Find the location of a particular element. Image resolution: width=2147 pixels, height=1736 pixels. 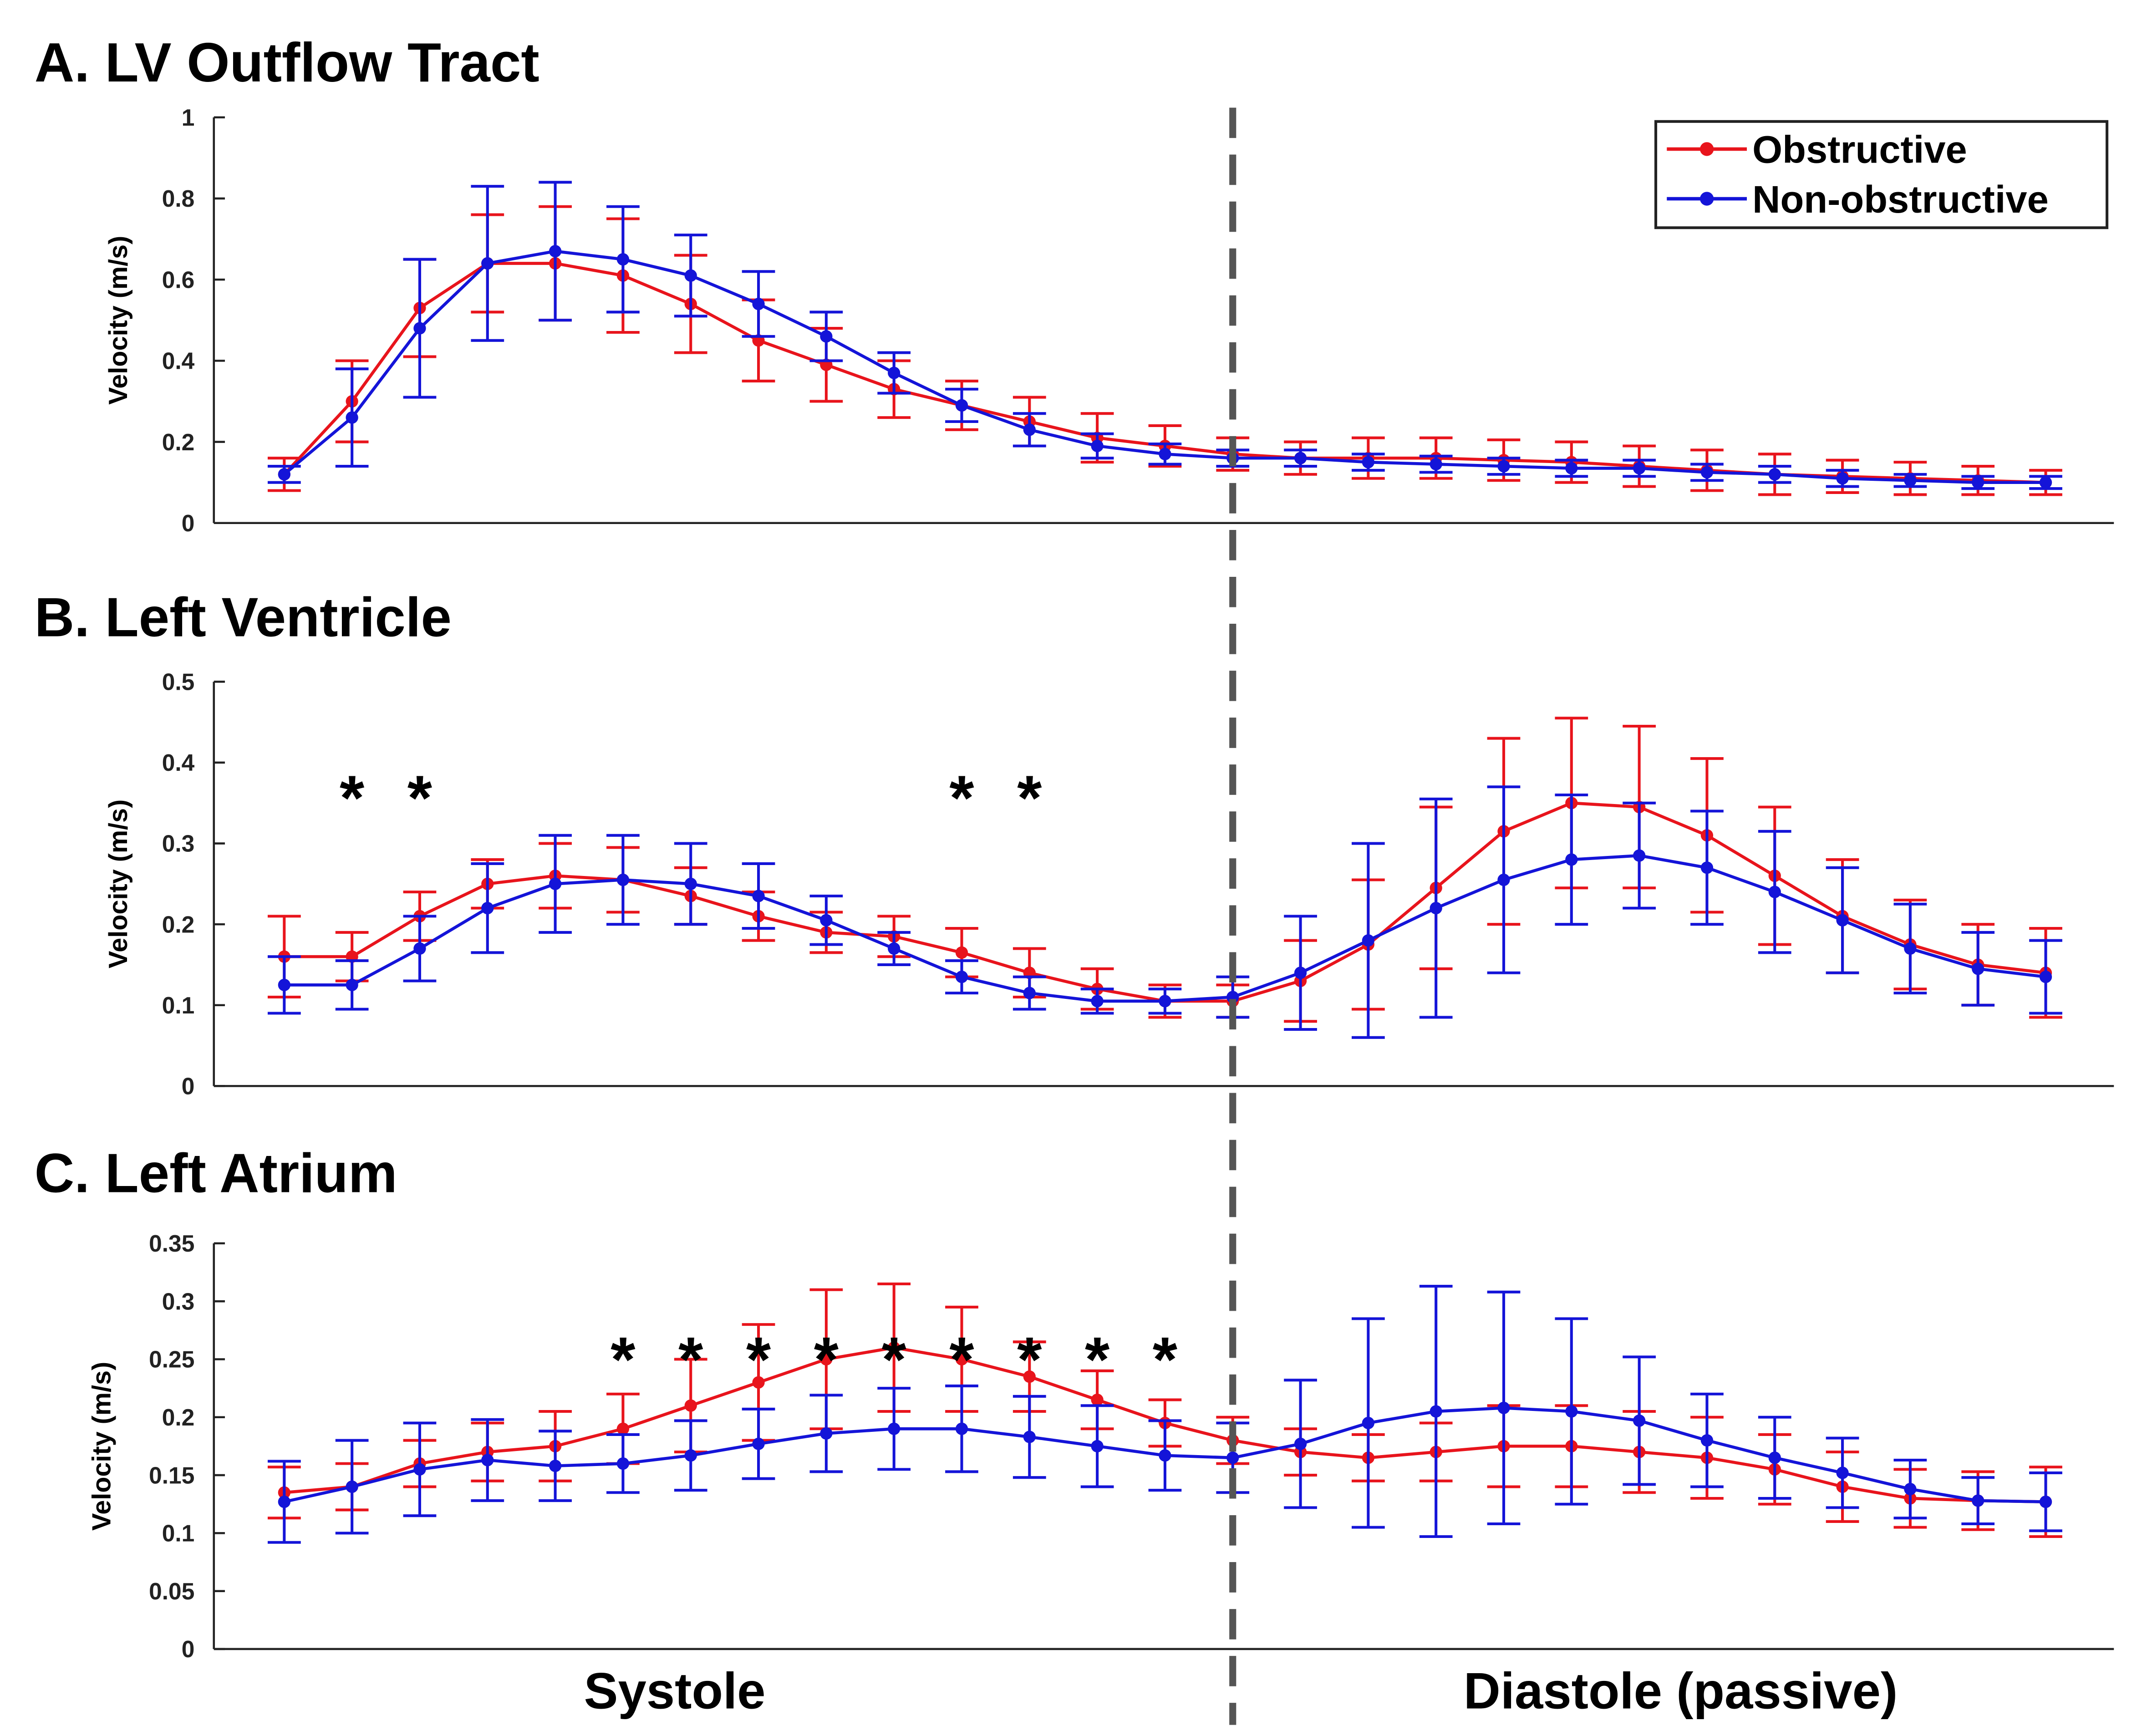

y-tick-label: 0.6 is located at coordinates (178, 279).